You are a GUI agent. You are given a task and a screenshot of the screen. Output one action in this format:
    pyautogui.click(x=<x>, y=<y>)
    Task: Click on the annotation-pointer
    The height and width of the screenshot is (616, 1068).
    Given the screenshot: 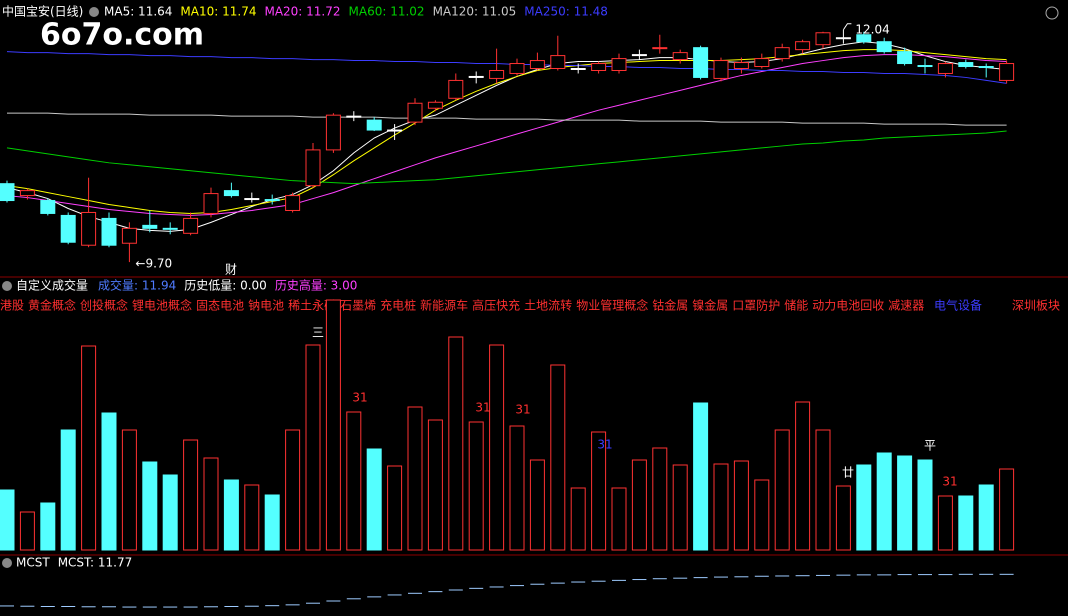 What is the action you would take?
    pyautogui.click(x=847, y=27)
    